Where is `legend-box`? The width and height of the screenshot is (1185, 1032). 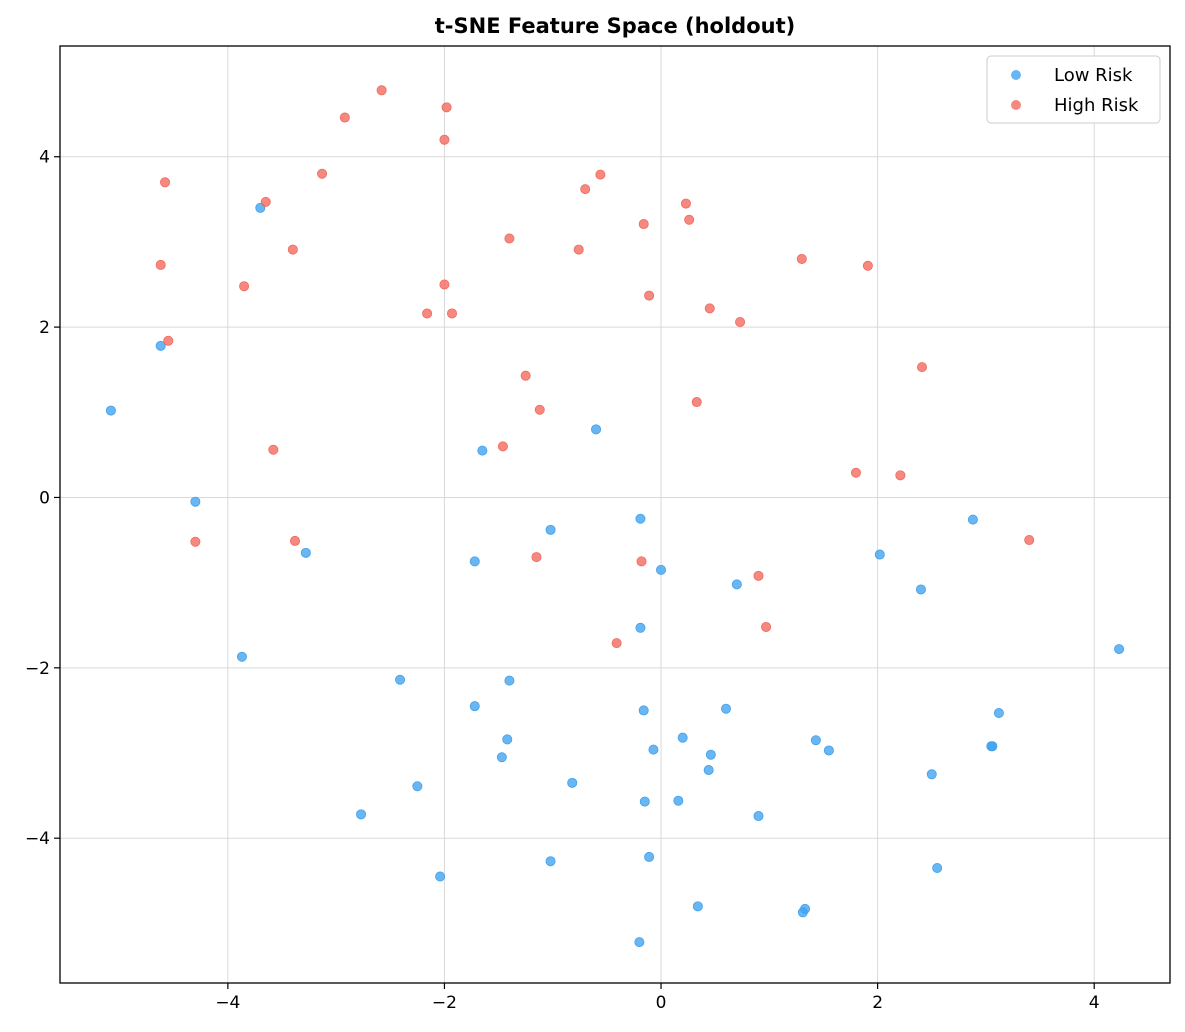 legend-box is located at coordinates (1073, 89).